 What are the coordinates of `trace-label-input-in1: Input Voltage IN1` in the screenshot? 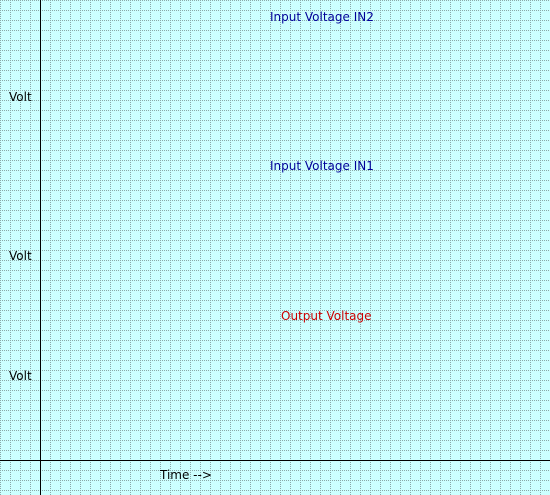 It's located at (322, 166).